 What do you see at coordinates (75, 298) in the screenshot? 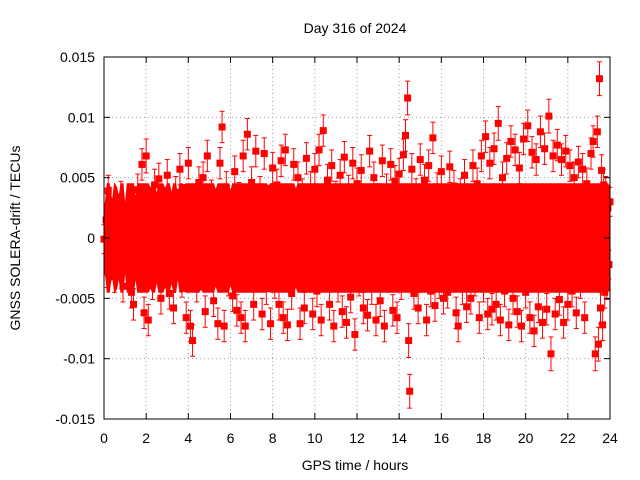
I see `y-tick-label: -0.005` at bounding box center [75, 298].